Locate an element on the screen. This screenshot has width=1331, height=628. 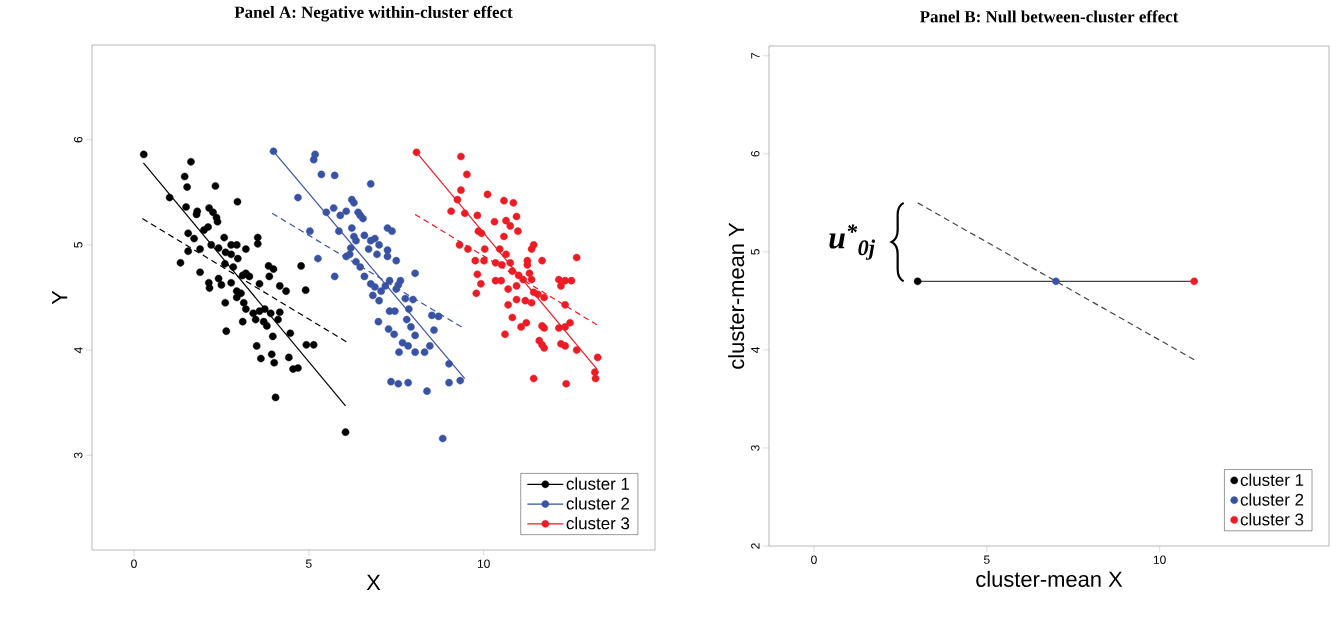
x-axis-title: X is located at coordinates (373, 582).